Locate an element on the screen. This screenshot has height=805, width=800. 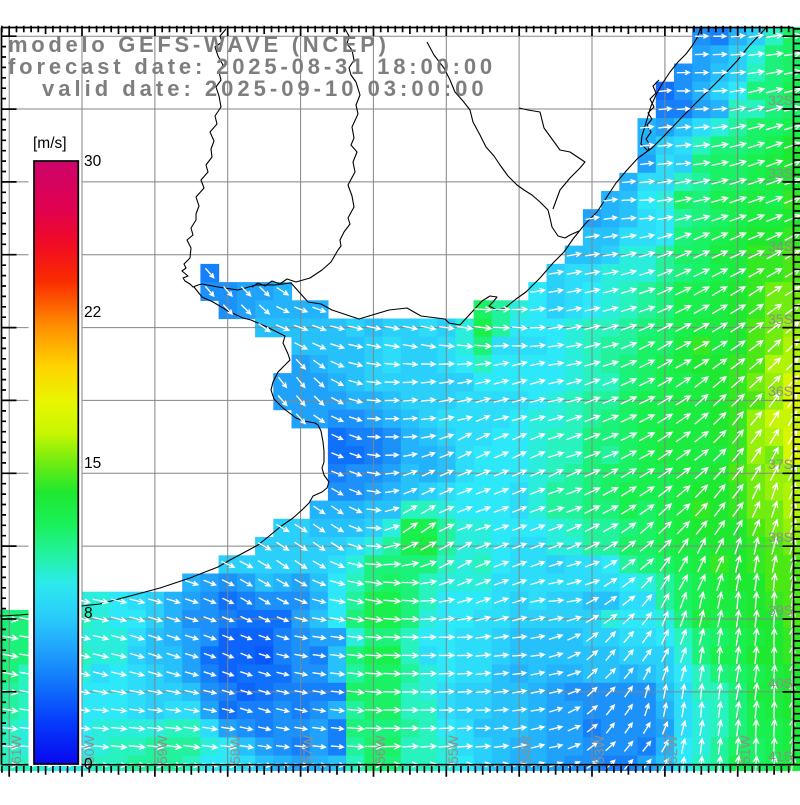
svg-text: 37S is located at coordinates (780, 464).